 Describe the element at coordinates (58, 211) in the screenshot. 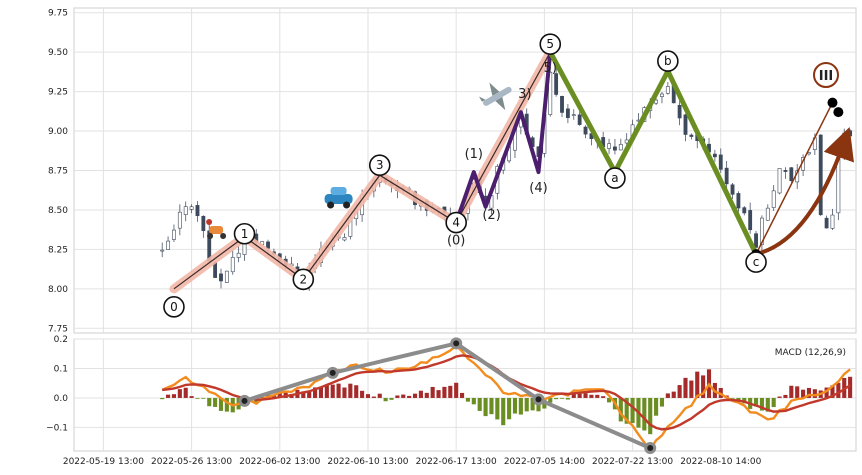

I see `price-y-tick-label: 8.50` at that location.